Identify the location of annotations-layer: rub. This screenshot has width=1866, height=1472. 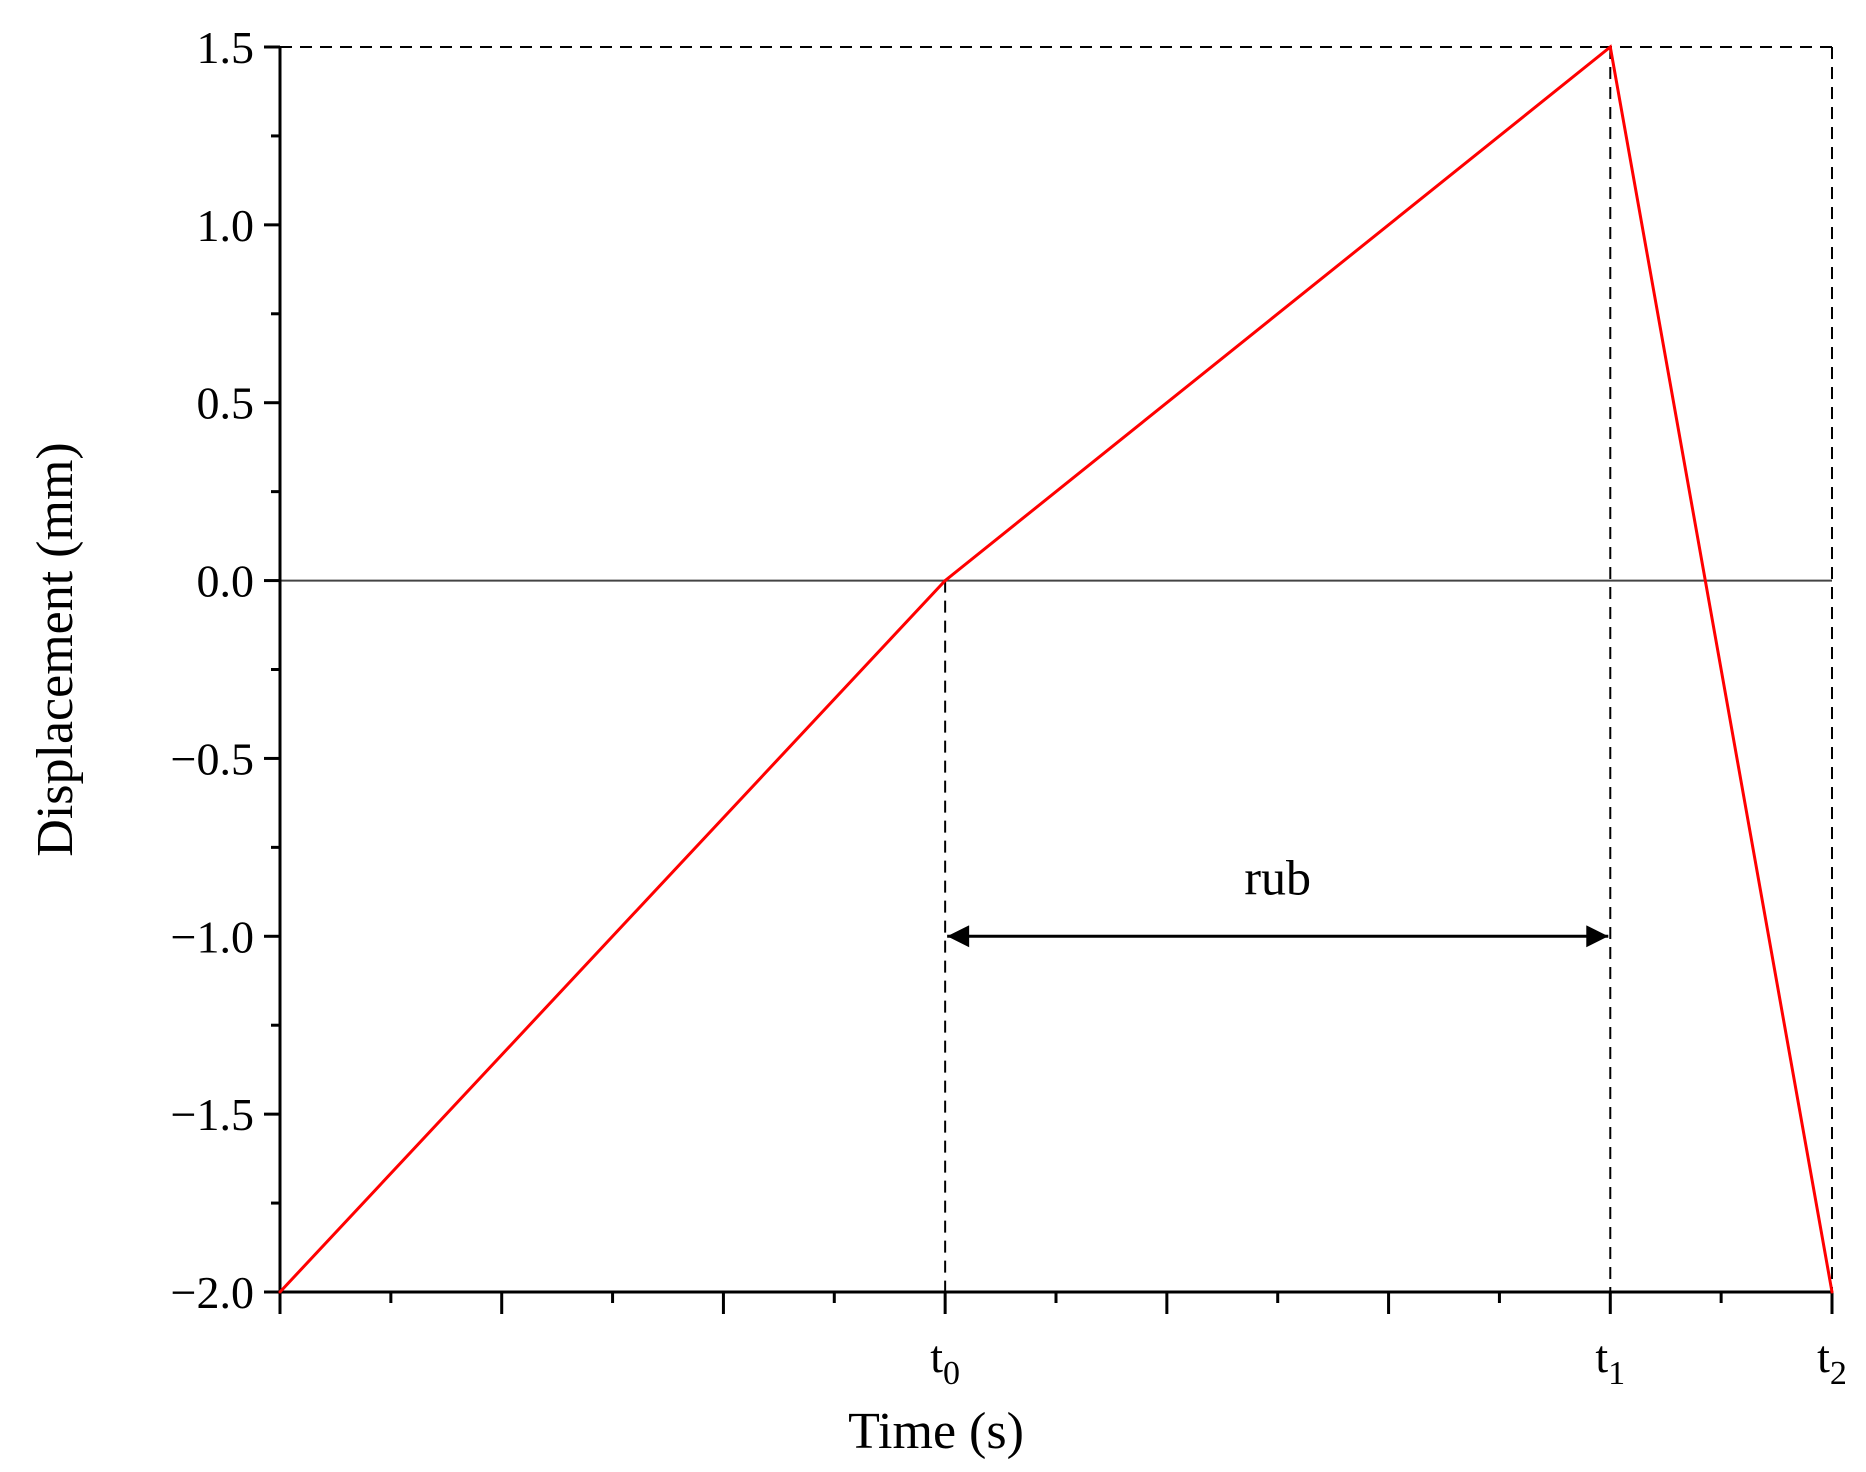
(1278, 898).